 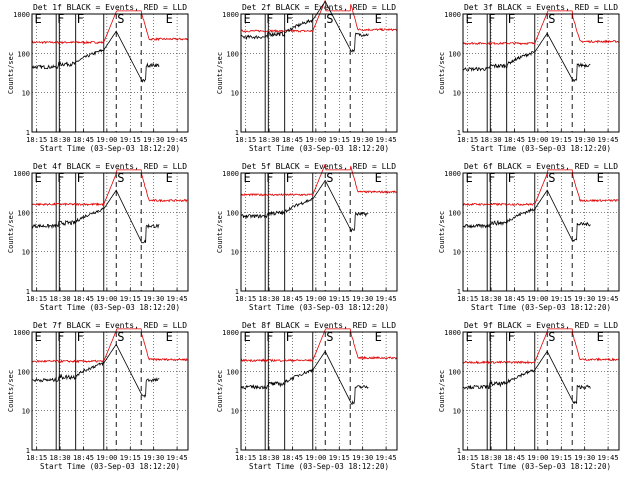 What do you see at coordinates (26, 94) in the screenshot?
I see `y-tick-label: 10` at bounding box center [26, 94].